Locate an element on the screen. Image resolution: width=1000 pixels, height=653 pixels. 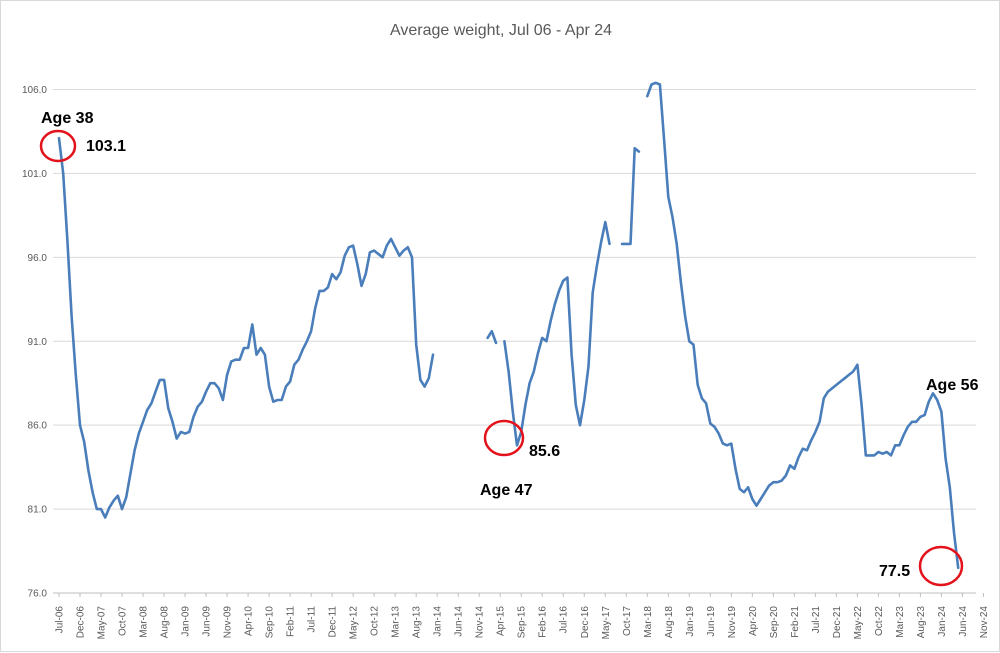
x-tick-label: Jun-24 is located at coordinates (963, 621).